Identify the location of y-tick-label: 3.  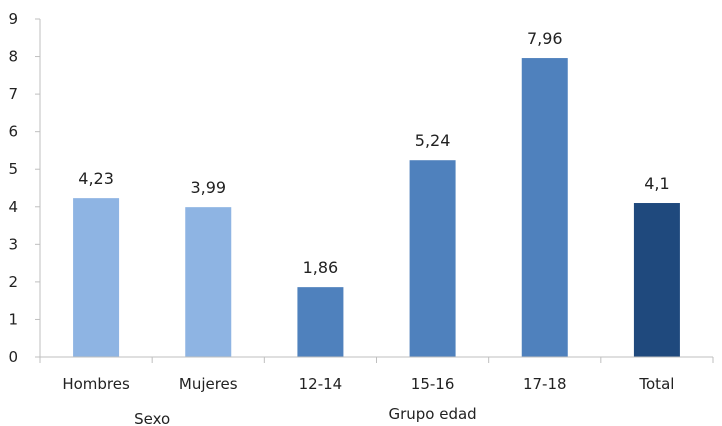
(13, 244).